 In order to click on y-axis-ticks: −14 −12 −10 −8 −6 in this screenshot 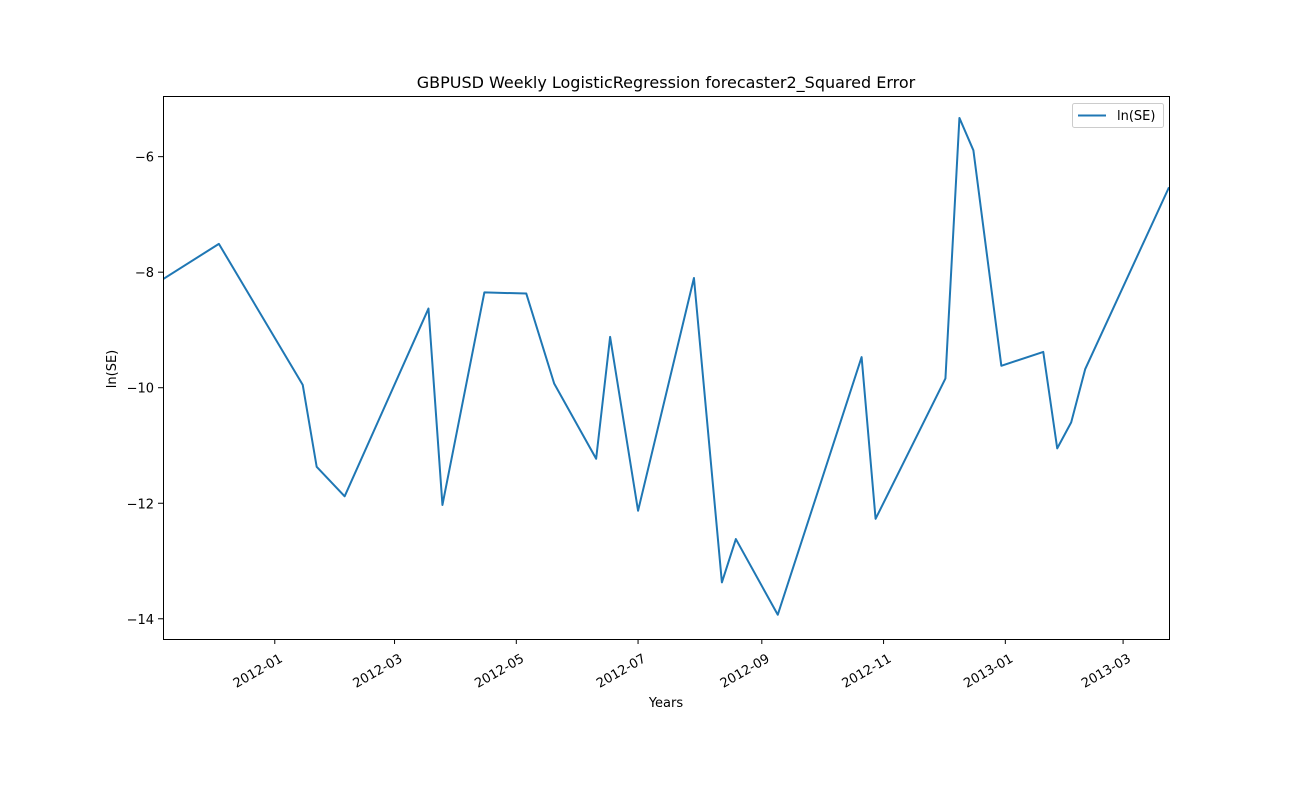, I will do `click(145, 389)`.